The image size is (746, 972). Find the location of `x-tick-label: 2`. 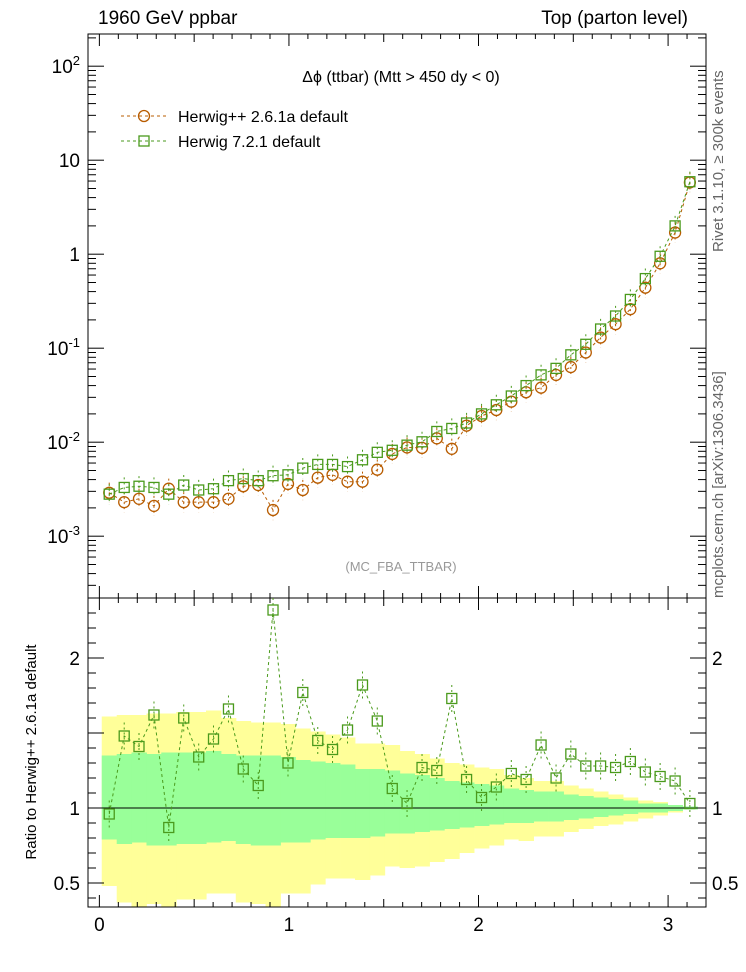

x-tick-label: 2 is located at coordinates (478, 925).